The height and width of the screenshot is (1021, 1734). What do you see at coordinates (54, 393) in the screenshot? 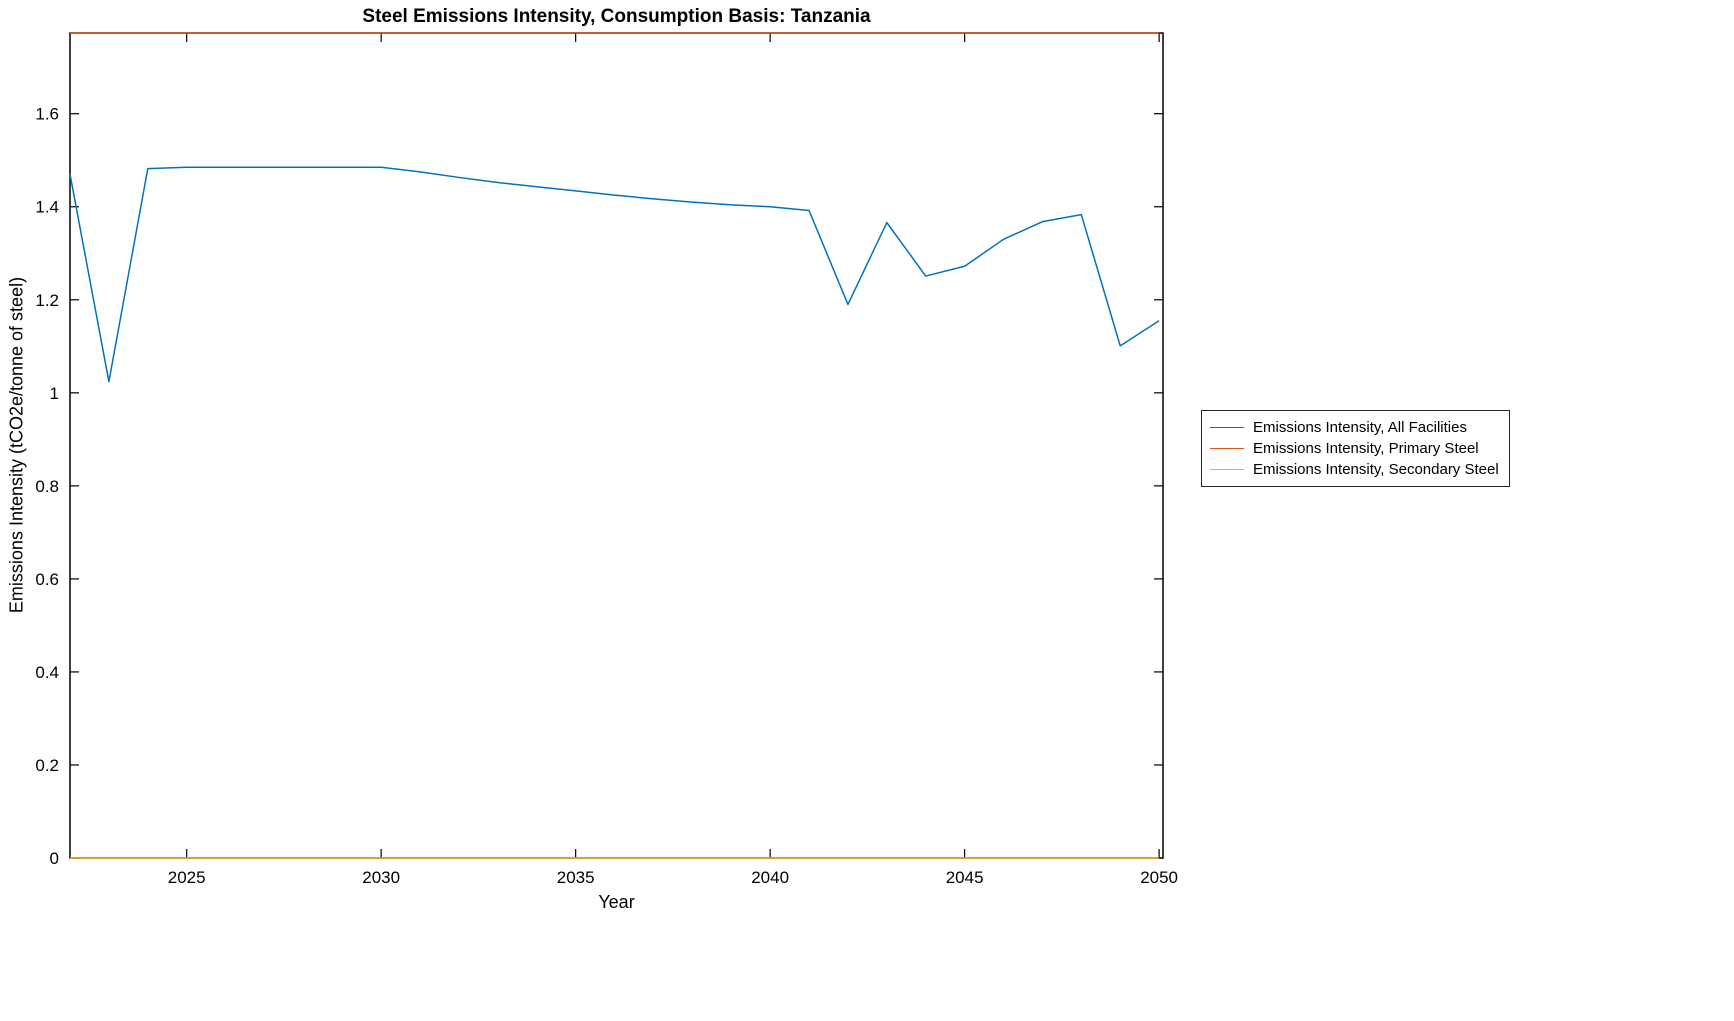
I see `y-tick-label: 1` at bounding box center [54, 393].